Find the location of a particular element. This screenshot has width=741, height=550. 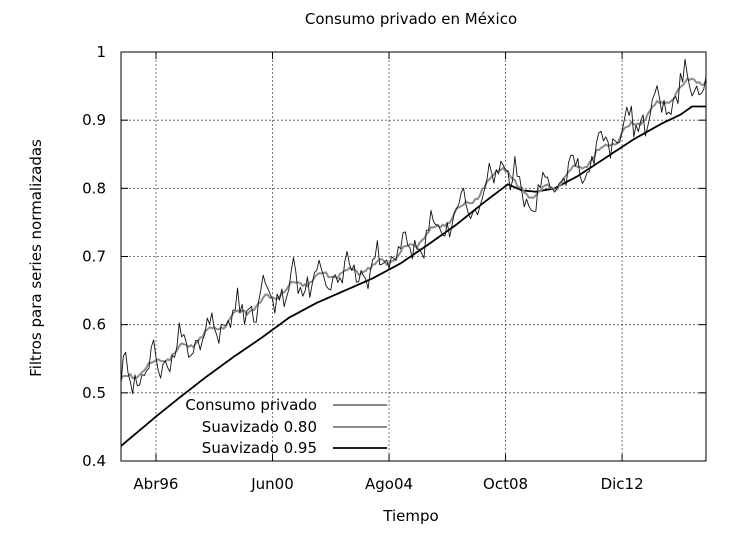

x-tick-label: Ago04 is located at coordinates (389, 484).